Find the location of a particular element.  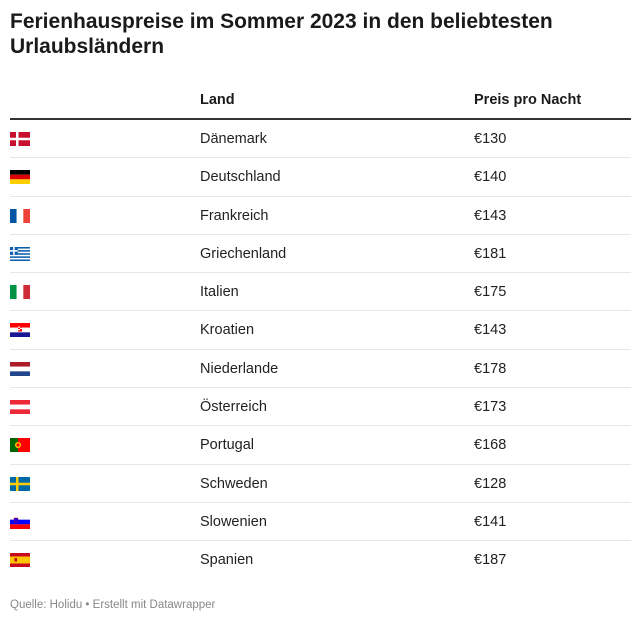

cell-land: Spanien is located at coordinates (227, 560).